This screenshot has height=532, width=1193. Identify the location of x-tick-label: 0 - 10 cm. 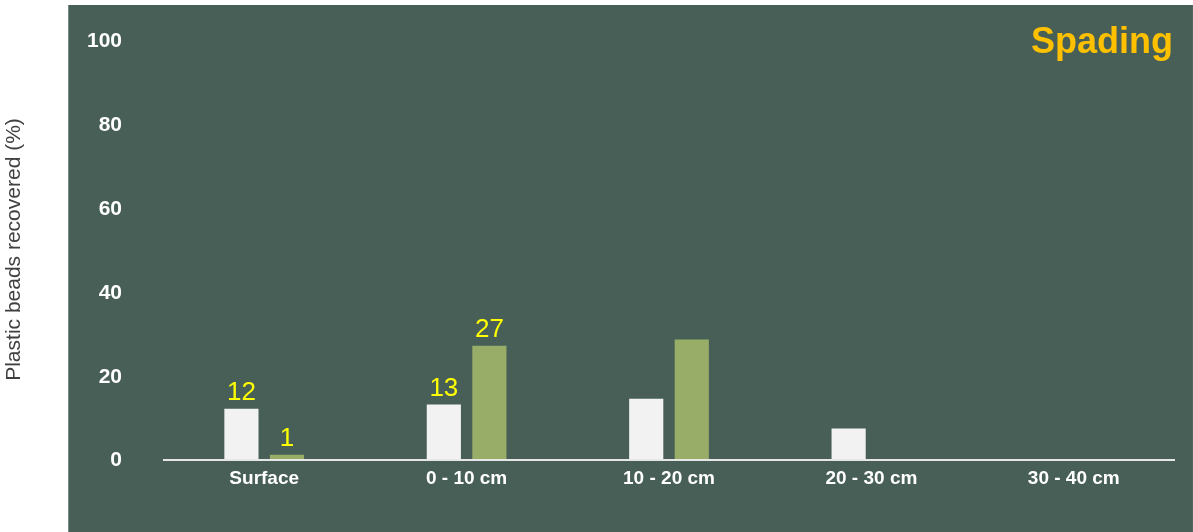
(466, 477).